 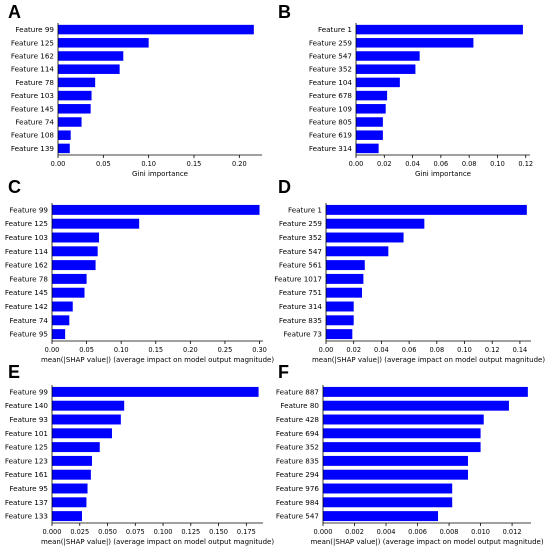 I want to click on x-tick-label: 0.08, so click(x=469, y=164).